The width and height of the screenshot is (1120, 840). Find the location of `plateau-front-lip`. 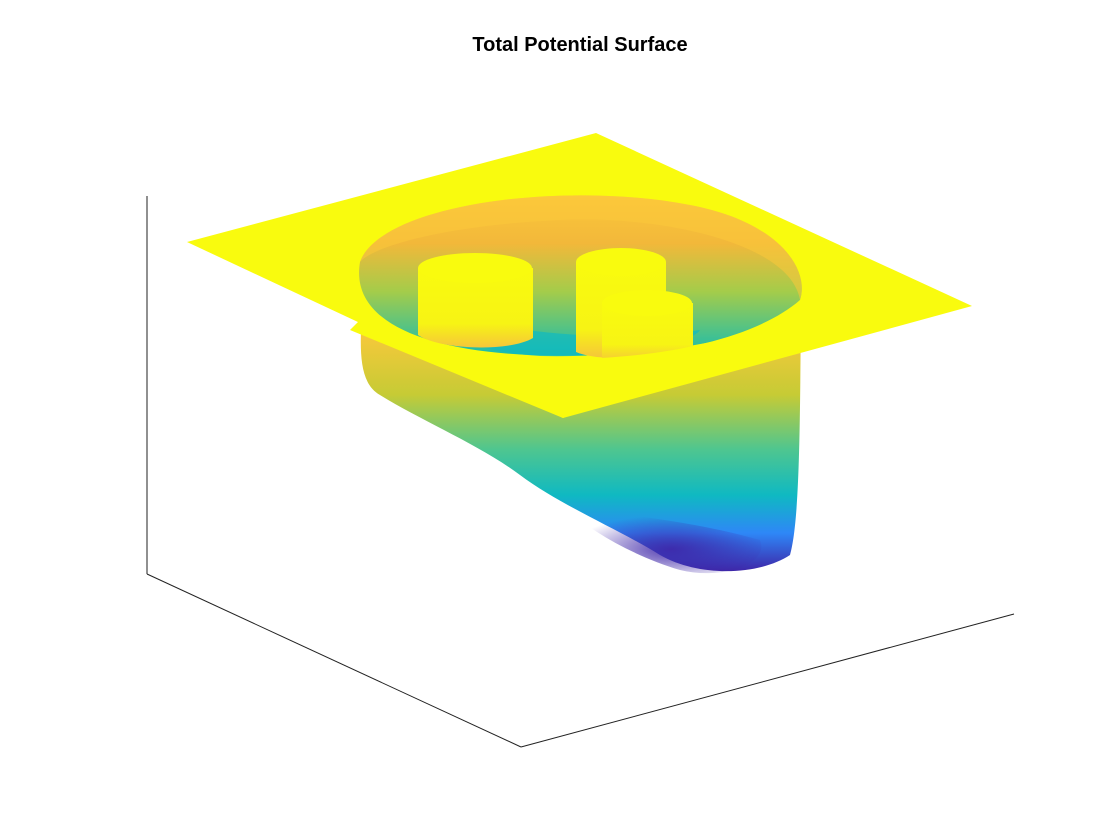

plateau-front-lip is located at coordinates (581, 359).